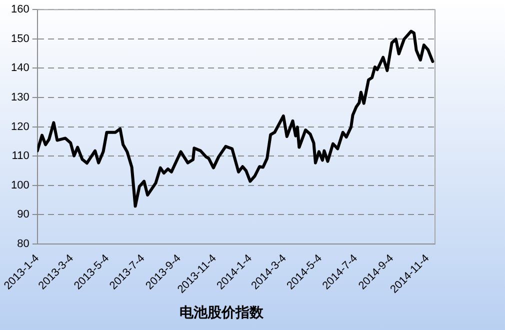 This screenshot has height=330, width=505. I want to click on y-tick-label: 140, so click(20, 68).